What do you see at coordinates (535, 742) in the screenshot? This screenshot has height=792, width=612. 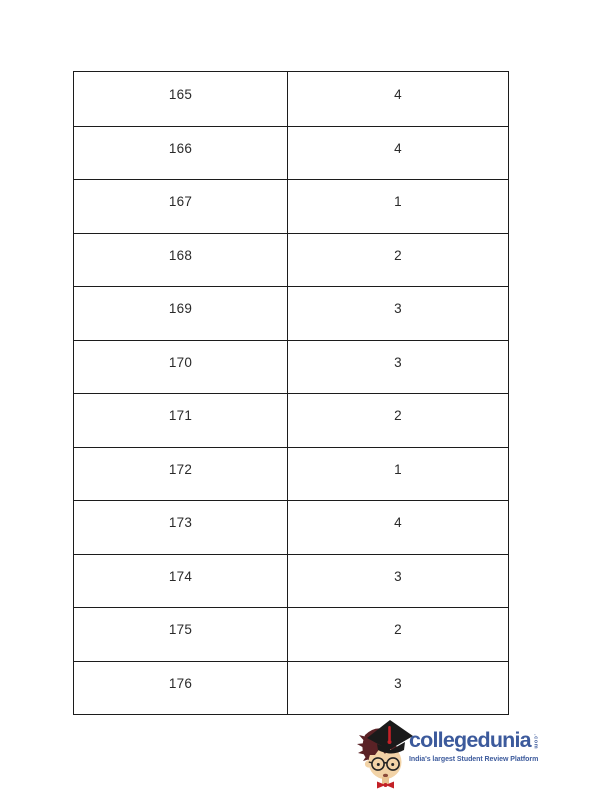 I see `brand-tld: .com` at bounding box center [535, 742].